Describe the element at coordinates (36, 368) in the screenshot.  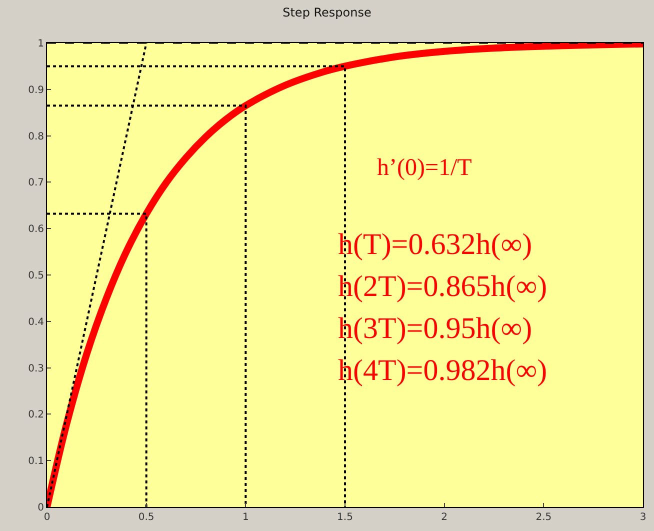
I see `y-tick-label: 0.3` at that location.